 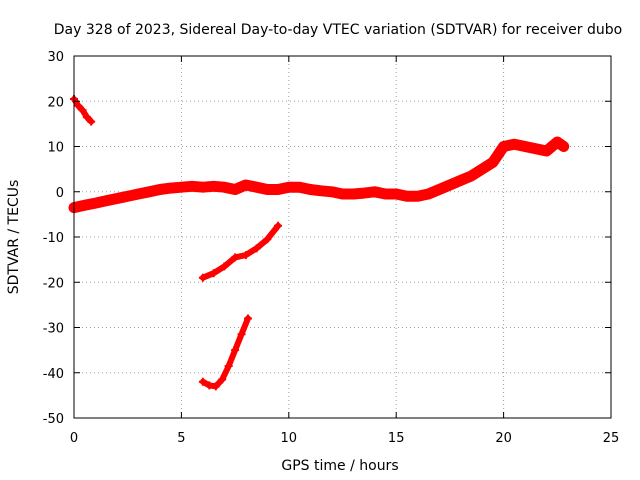 What do you see at coordinates (60, 193) in the screenshot?
I see `y-tick-label: 0` at bounding box center [60, 193].